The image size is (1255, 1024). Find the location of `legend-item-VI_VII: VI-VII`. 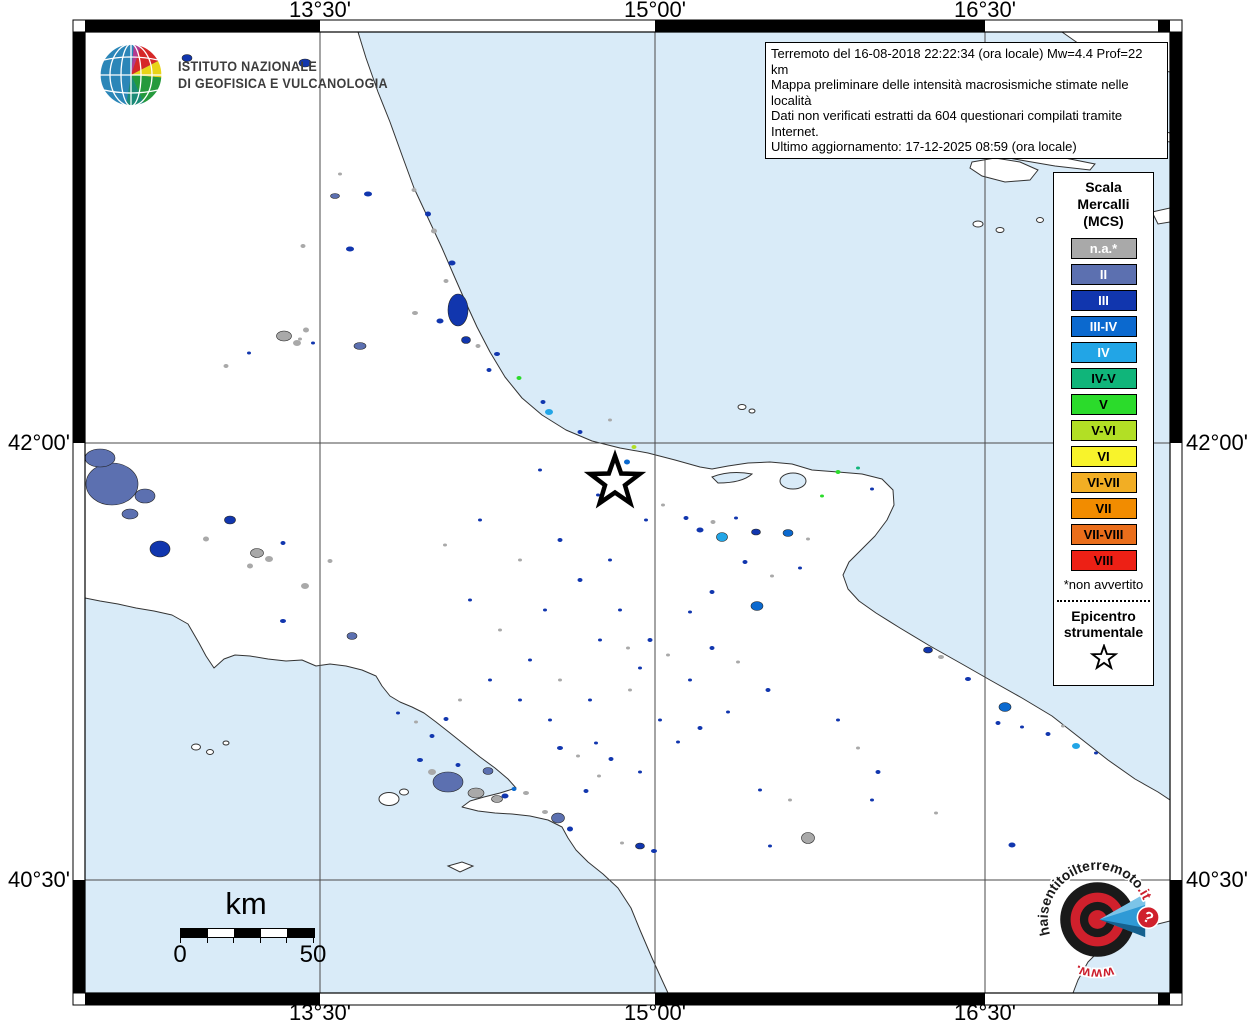

legend-item-VI_VII: VI-VII is located at coordinates (1103, 482).